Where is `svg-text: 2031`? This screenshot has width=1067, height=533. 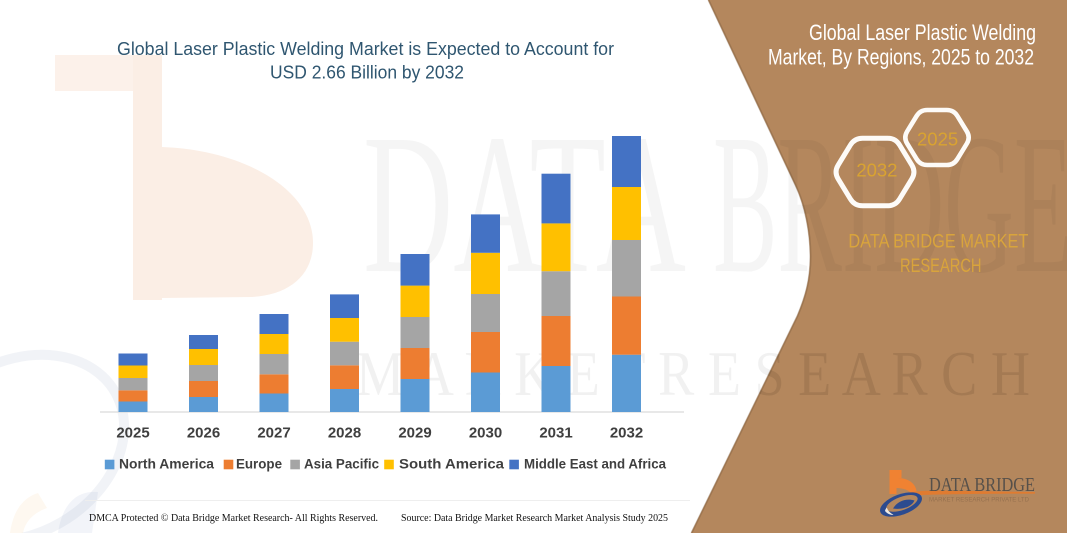 svg-text: 2031 is located at coordinates (555, 433).